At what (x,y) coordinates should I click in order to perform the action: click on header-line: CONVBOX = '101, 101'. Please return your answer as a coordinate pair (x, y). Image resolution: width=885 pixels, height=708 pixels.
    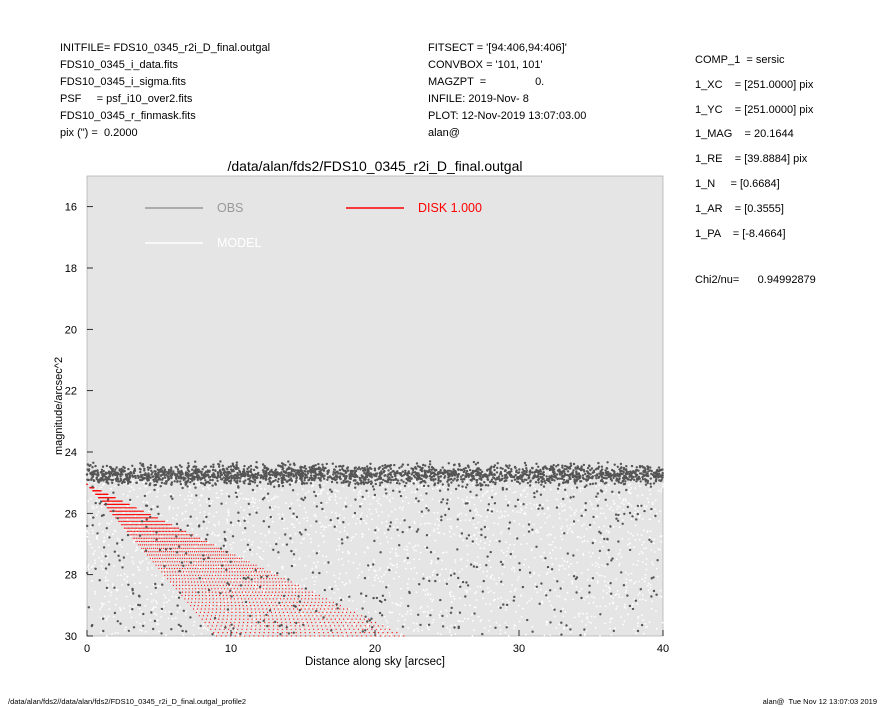
    Looking at the image, I should click on (485, 65).